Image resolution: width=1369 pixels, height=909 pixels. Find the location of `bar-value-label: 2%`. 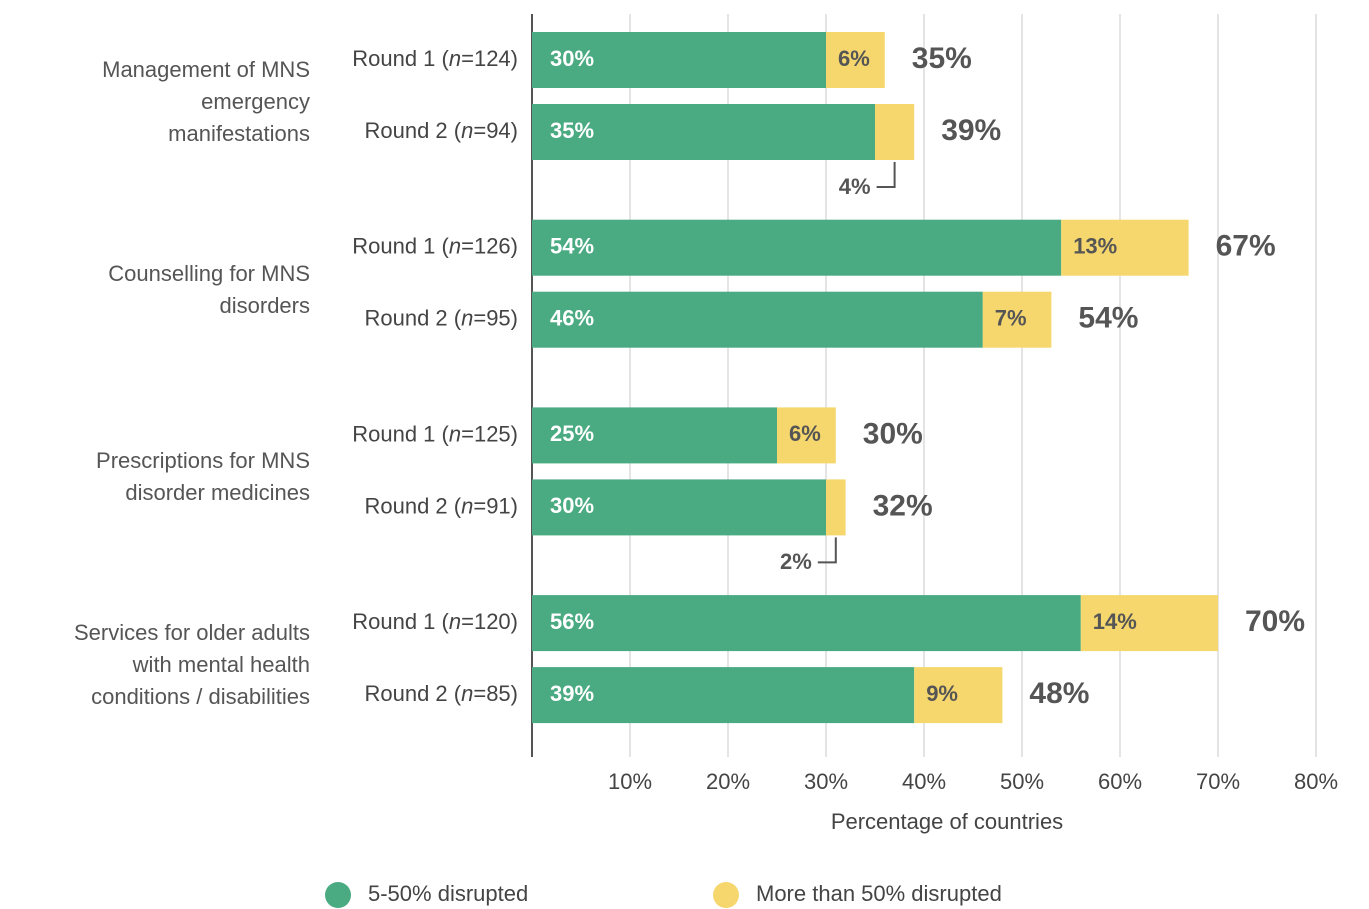

bar-value-label: 2% is located at coordinates (796, 561).